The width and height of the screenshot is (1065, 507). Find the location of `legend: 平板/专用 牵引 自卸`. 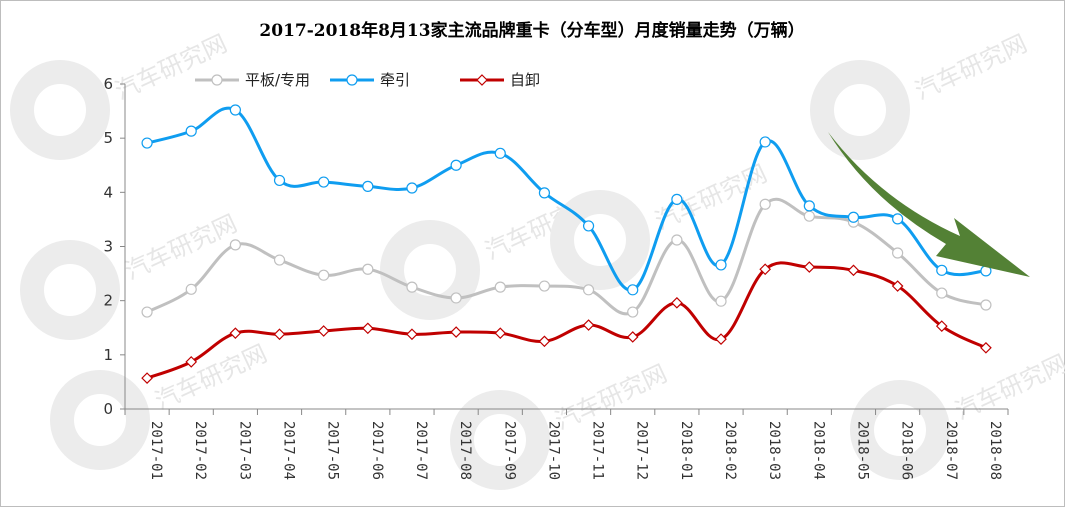

legend: 平板/专用 牵引 自卸 is located at coordinates (367, 80).